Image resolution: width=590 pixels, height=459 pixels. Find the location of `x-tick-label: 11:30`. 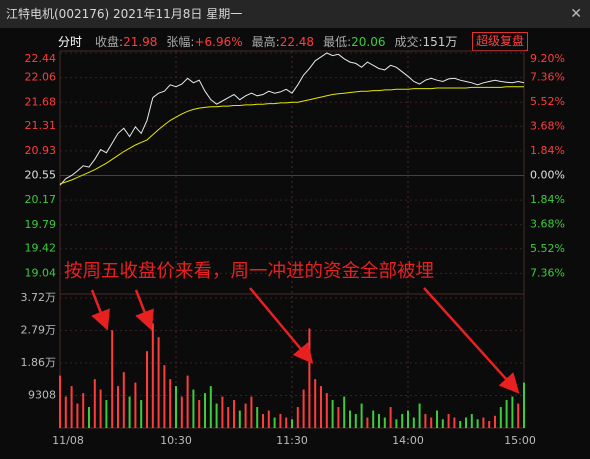

x-tick-label: 11:30 is located at coordinates (292, 440).